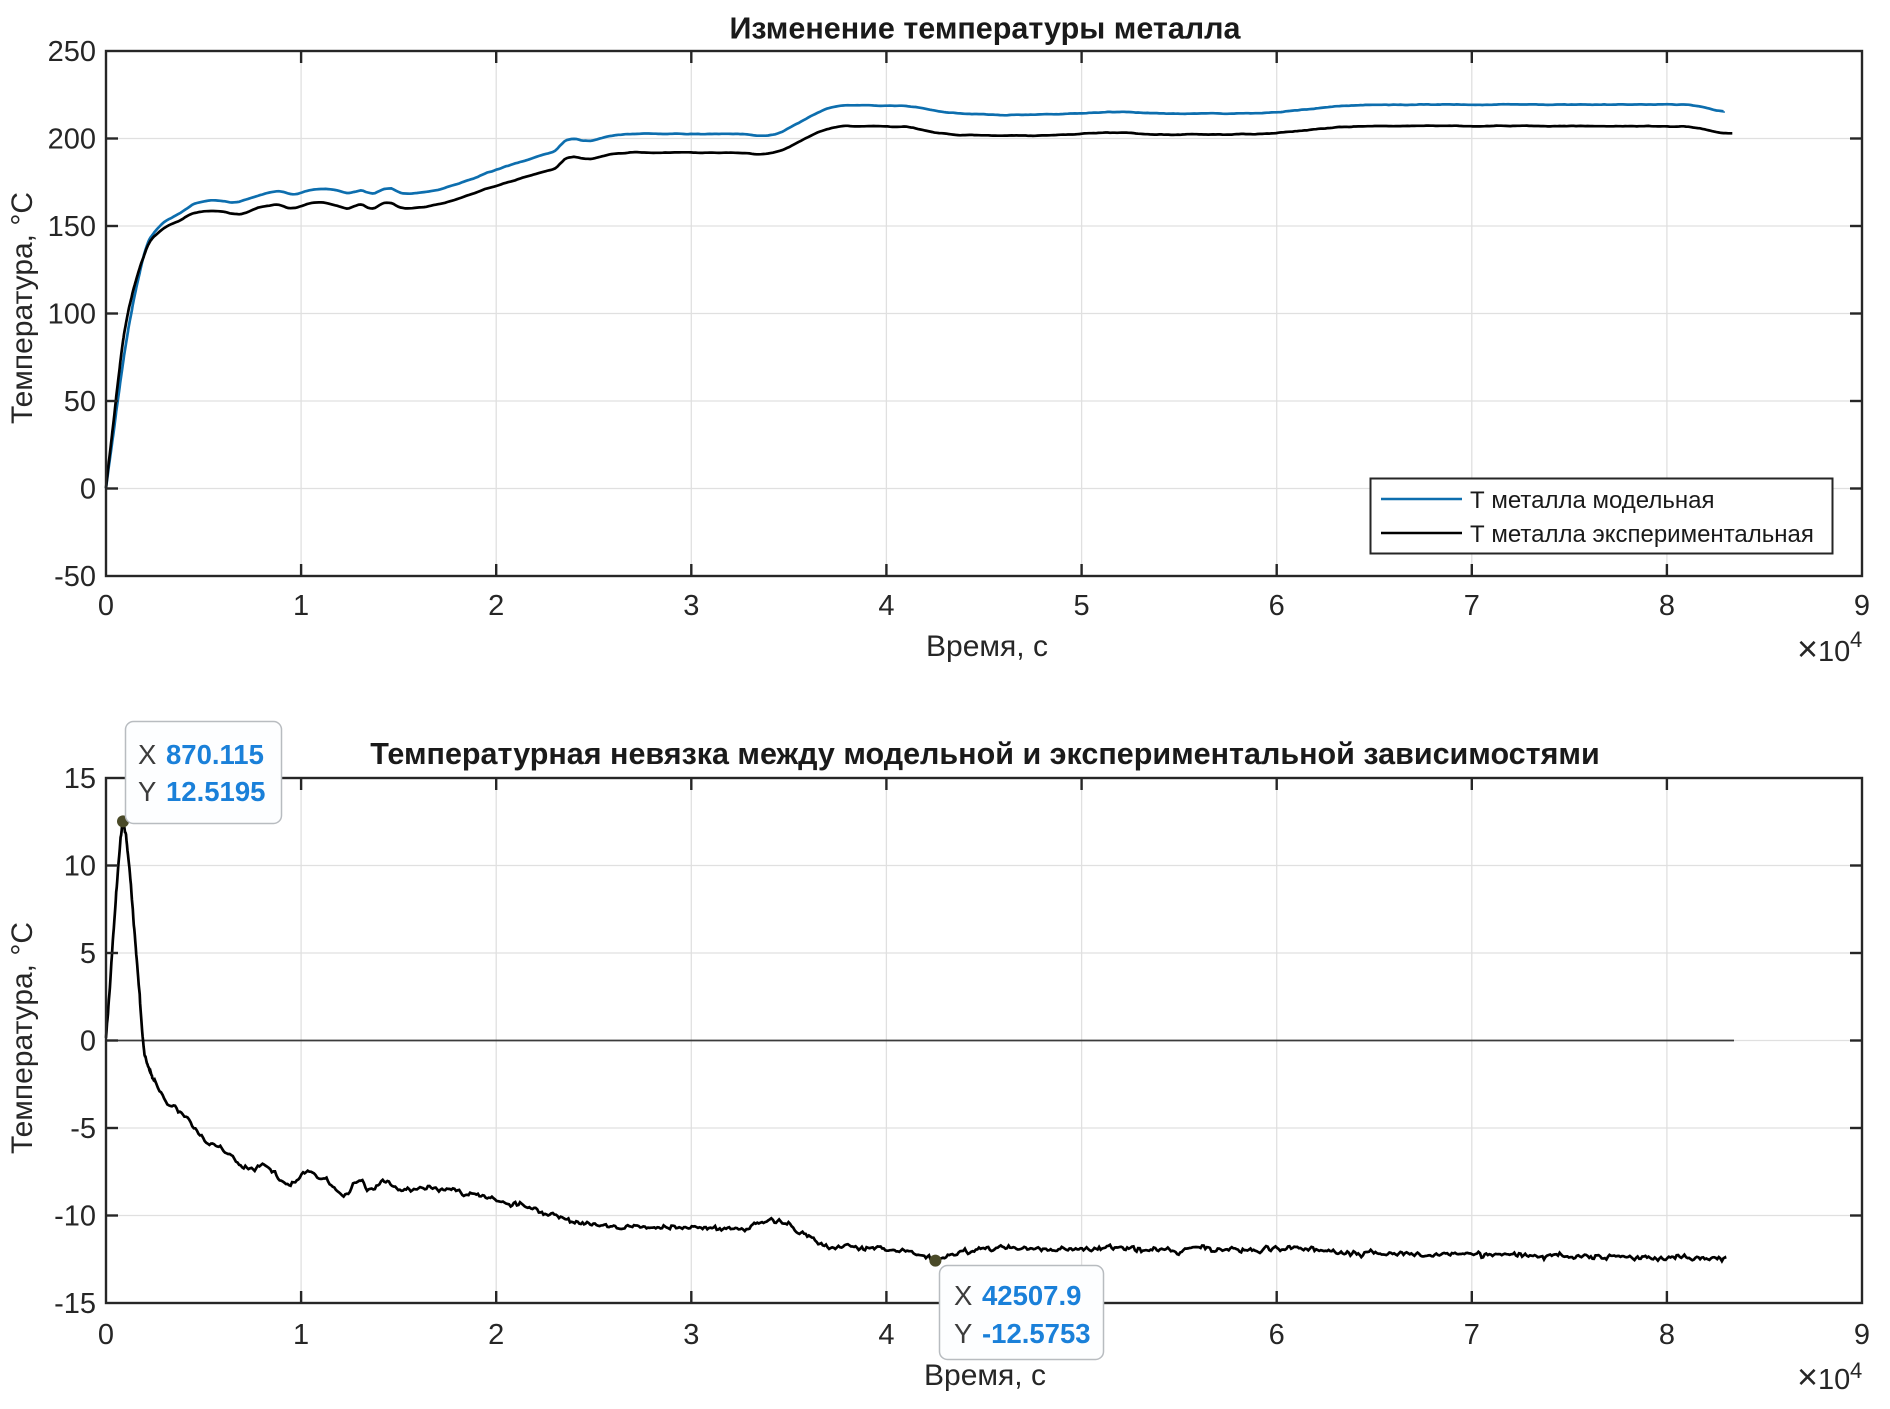 The width and height of the screenshot is (1890, 1409). Describe the element at coordinates (80, 779) in the screenshot. I see `svg-text: 15` at that location.